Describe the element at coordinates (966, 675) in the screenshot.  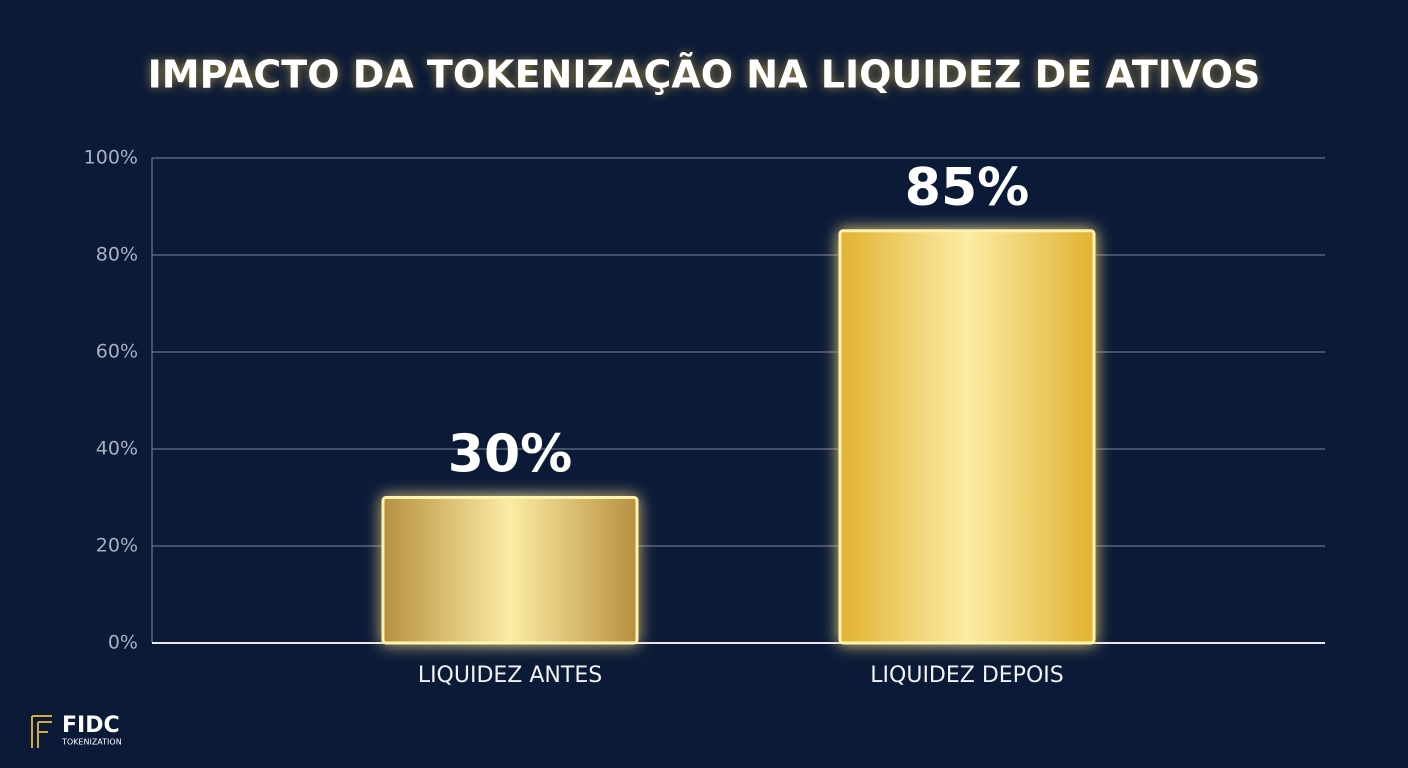
I see `x-tick-label: LIQUIDEZ DEPOIS` at that location.